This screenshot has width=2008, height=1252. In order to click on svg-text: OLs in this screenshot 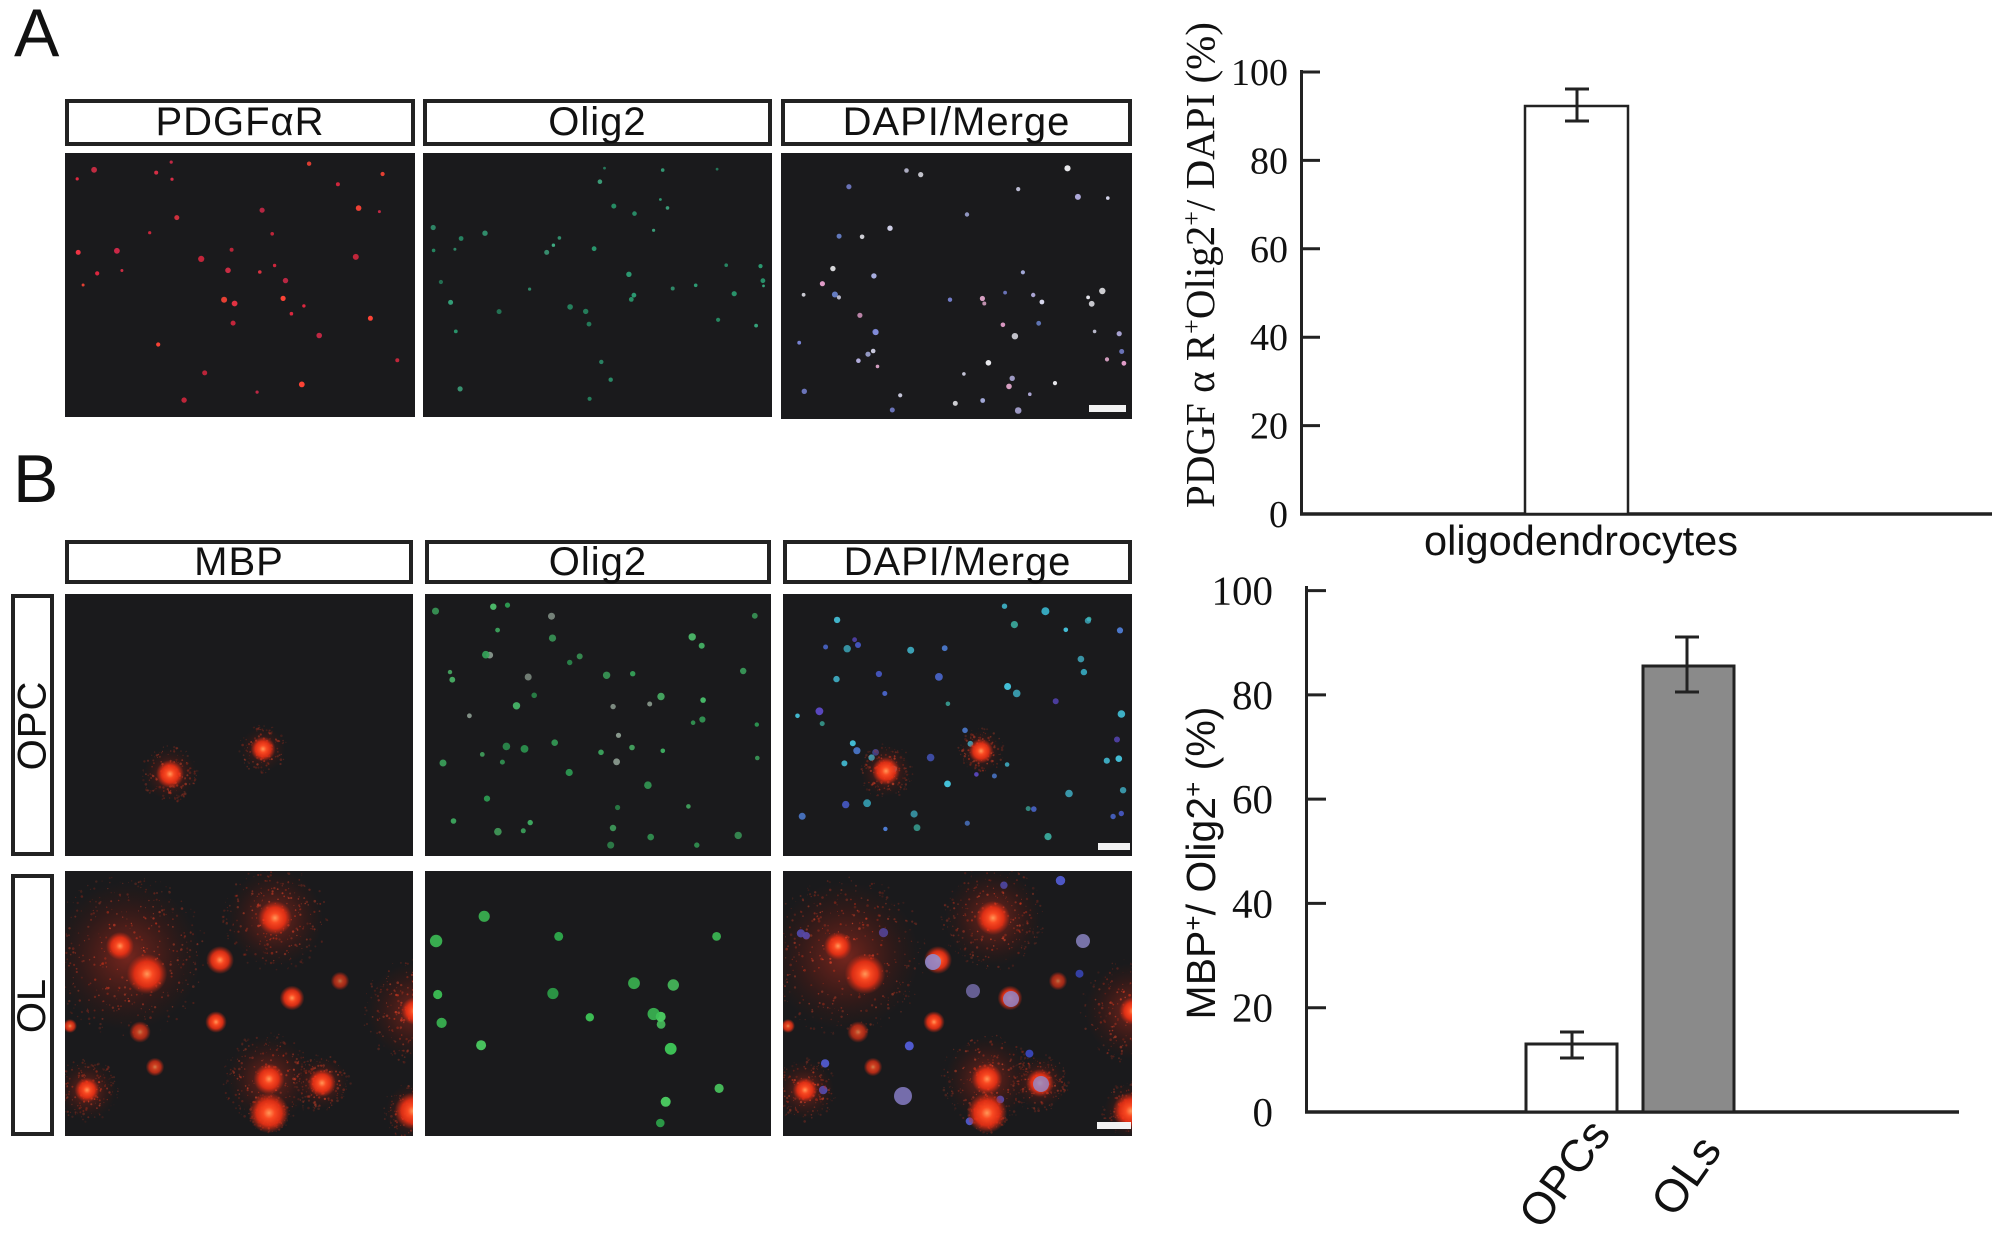, I will do `click(1685, 1175)`.